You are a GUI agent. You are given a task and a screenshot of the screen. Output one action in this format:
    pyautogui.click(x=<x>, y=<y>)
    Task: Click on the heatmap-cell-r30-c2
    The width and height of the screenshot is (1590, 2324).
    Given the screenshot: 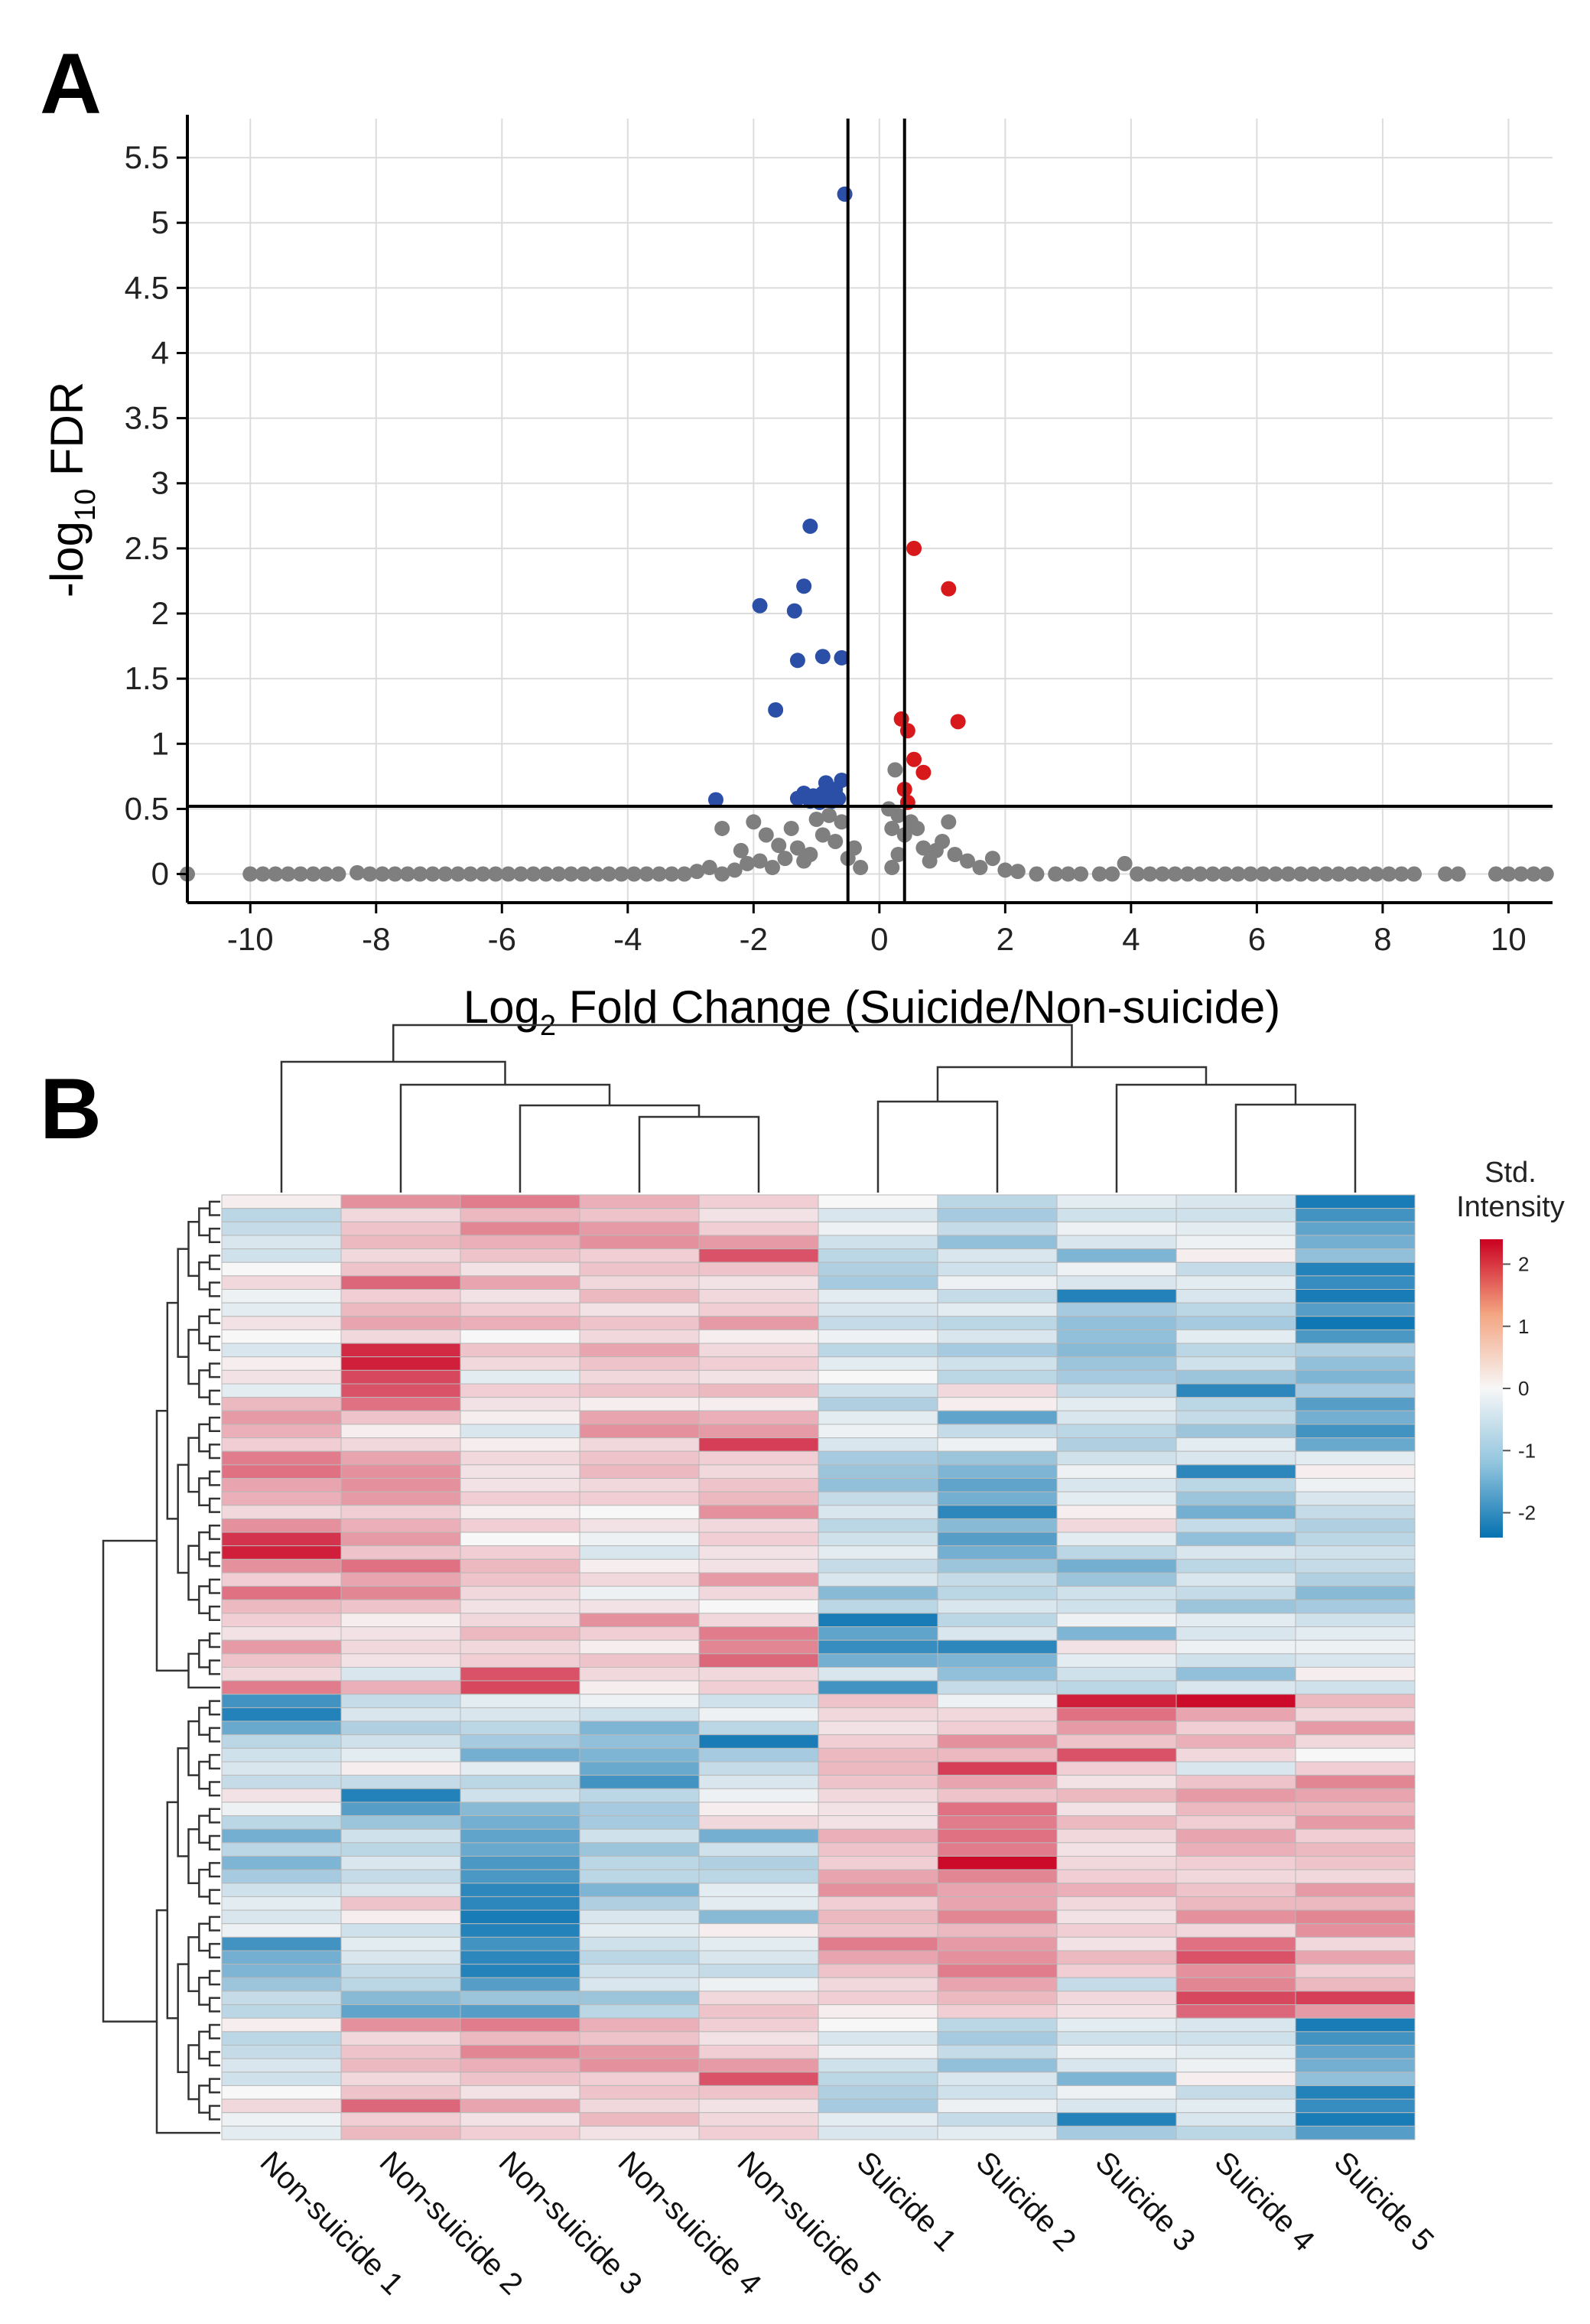 What is the action you would take?
    pyautogui.click(x=520, y=1607)
    